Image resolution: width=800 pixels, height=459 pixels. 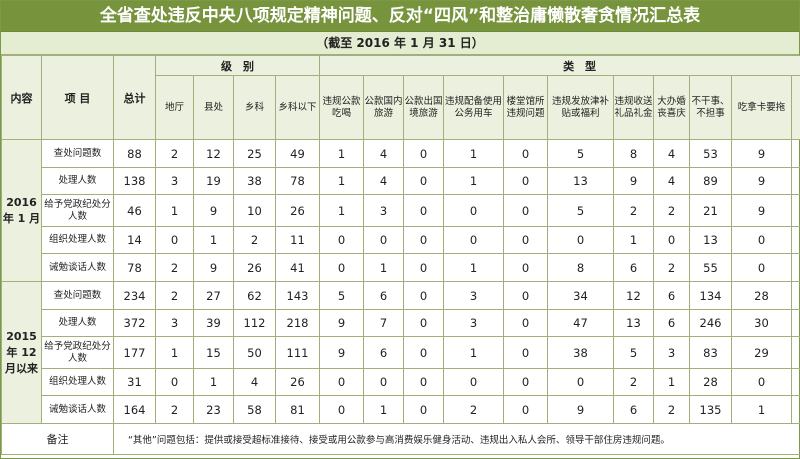 I want to click on table-cell: 164, so click(x=134, y=409).